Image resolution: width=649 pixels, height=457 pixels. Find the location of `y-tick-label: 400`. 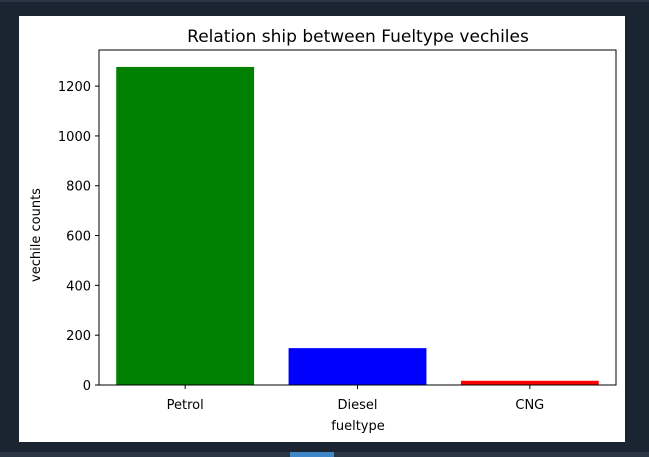

y-tick-label: 400 is located at coordinates (78, 286).